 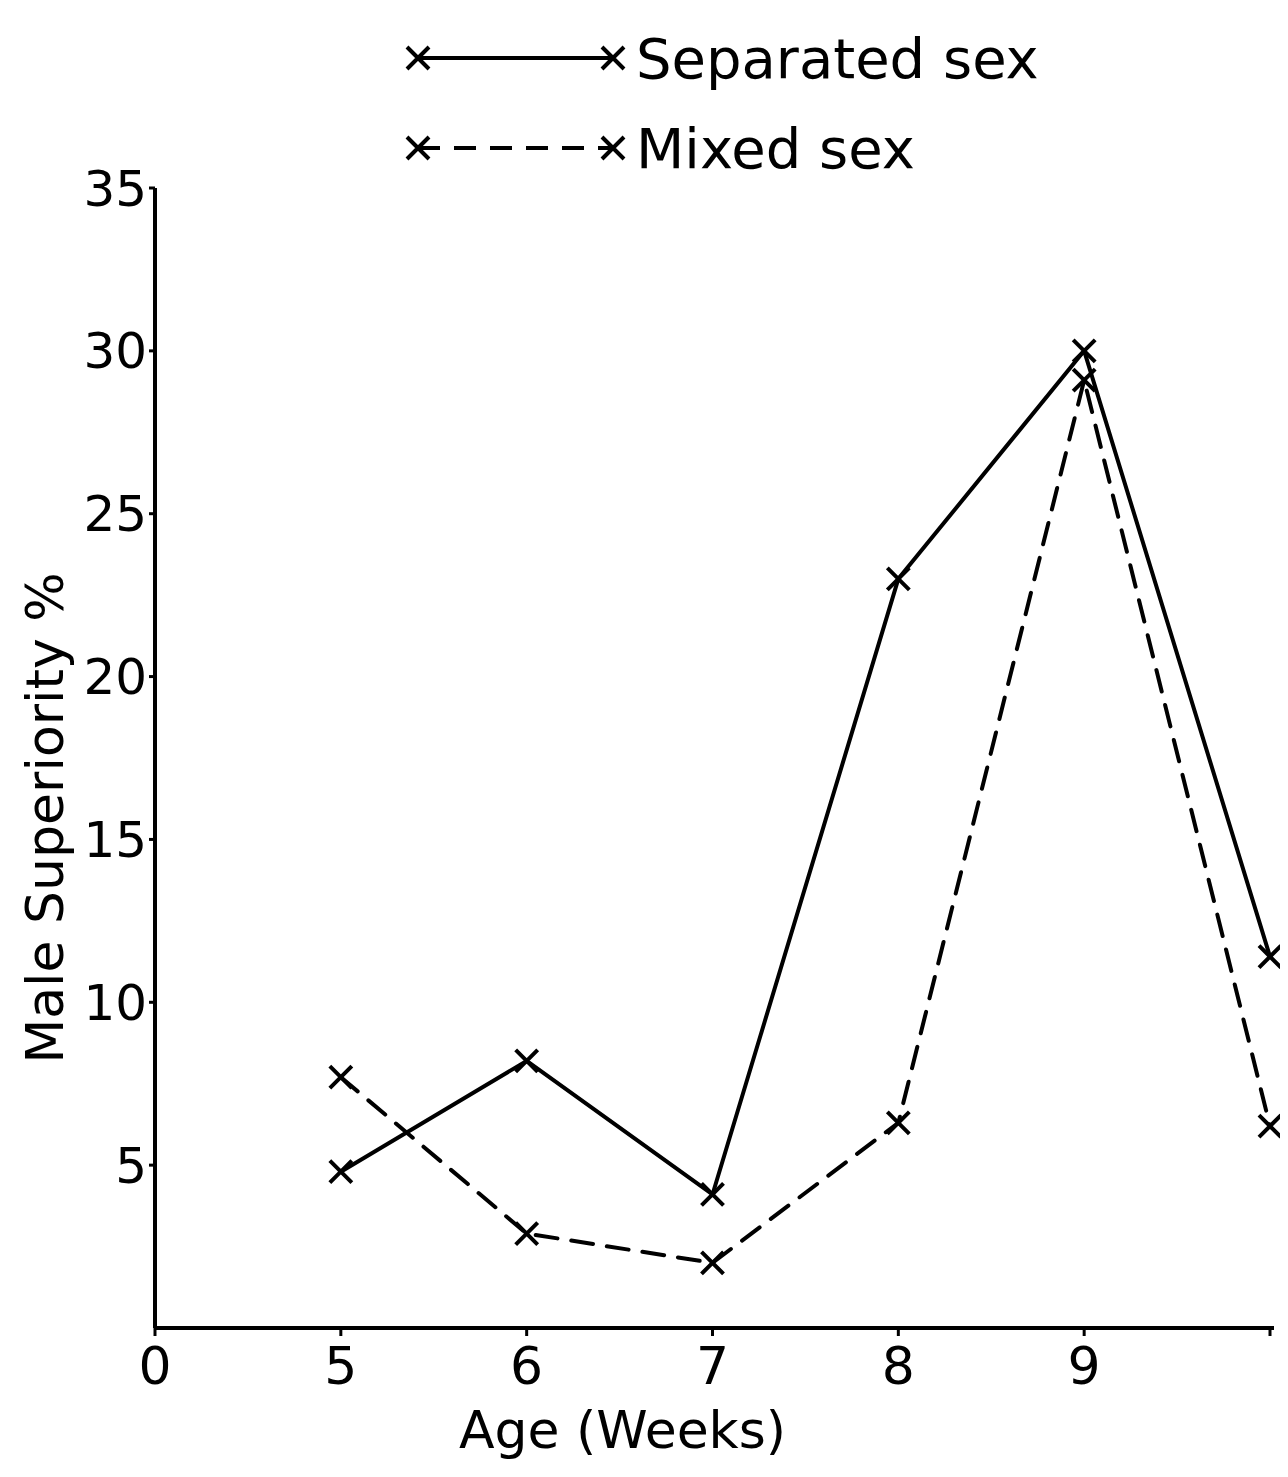 I want to click on y-tick-label: 15, so click(x=115, y=839).